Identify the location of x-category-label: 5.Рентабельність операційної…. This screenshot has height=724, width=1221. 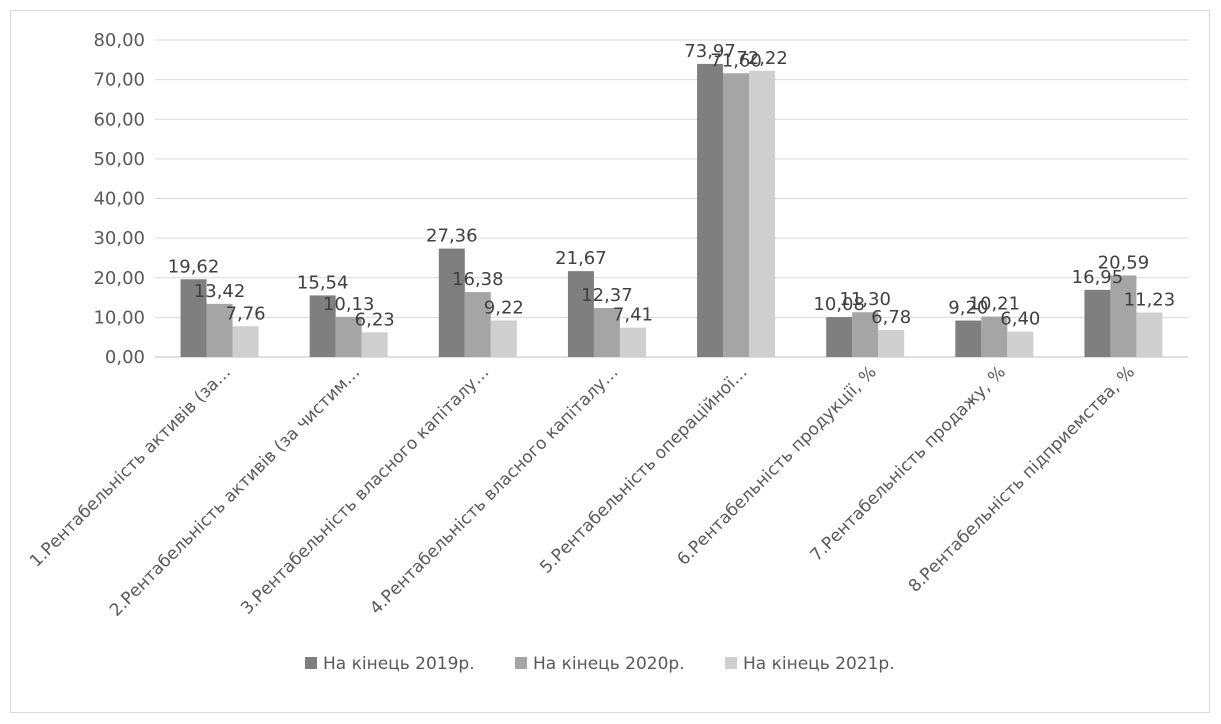
(643, 469).